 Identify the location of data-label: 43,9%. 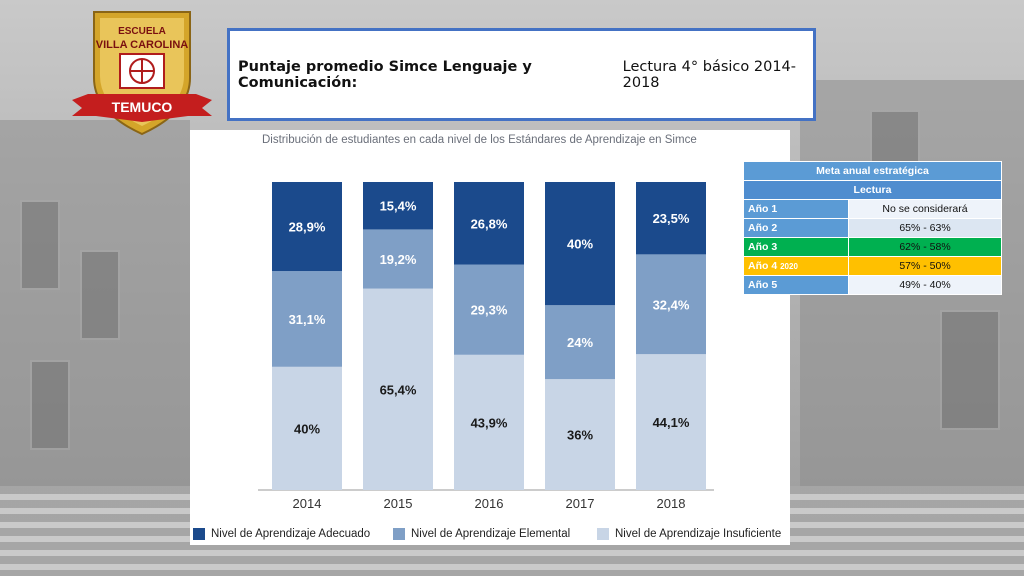
(489, 422).